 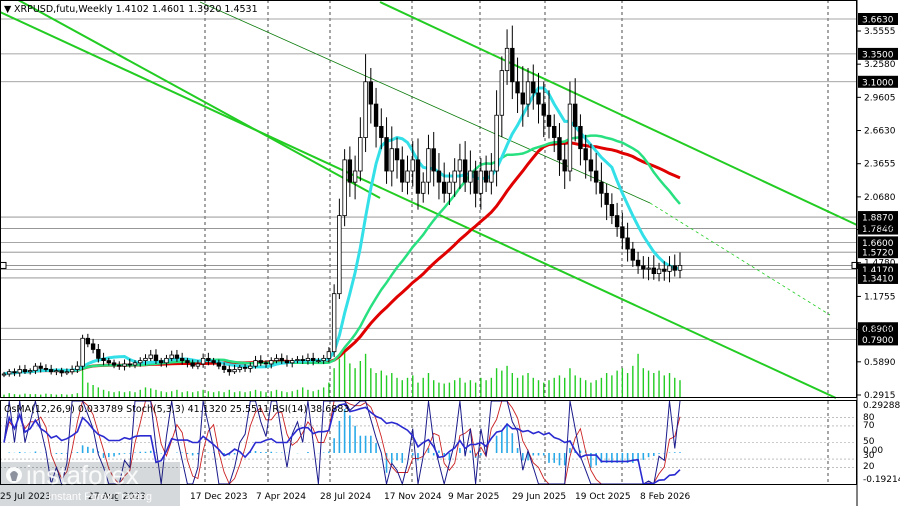 What do you see at coordinates (100, 497) in the screenshot?
I see `watermark-tagline: Instant Forex Trading` at bounding box center [100, 497].